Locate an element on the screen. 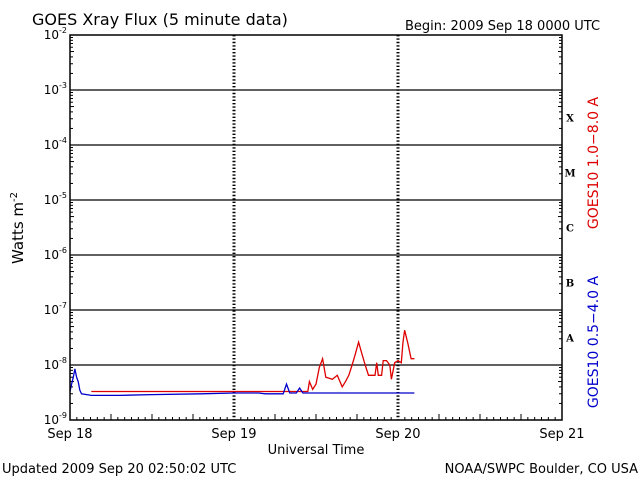  data-series is located at coordinates (242, 363).